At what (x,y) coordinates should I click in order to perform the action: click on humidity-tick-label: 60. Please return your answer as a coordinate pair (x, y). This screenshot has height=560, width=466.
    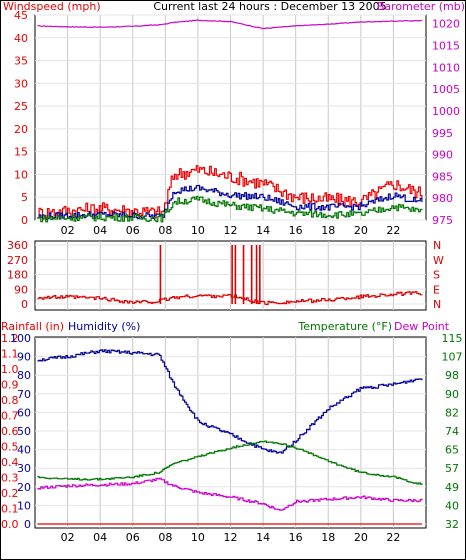
    Looking at the image, I should click on (24, 412).